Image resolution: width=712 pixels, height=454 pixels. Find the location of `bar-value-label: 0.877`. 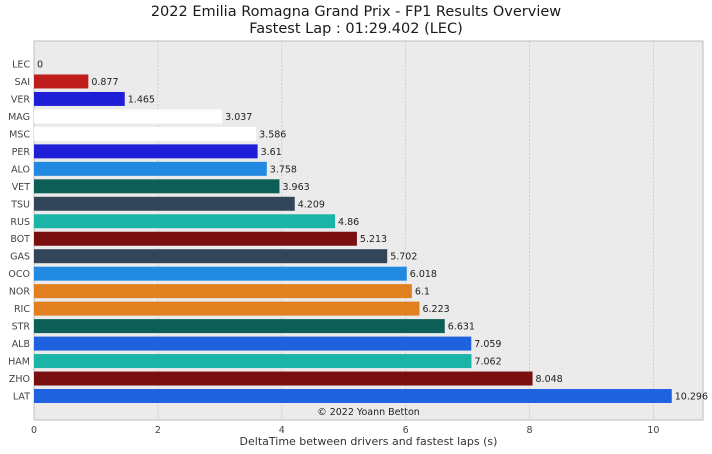

bar-value-label: 0.877 is located at coordinates (104, 82).